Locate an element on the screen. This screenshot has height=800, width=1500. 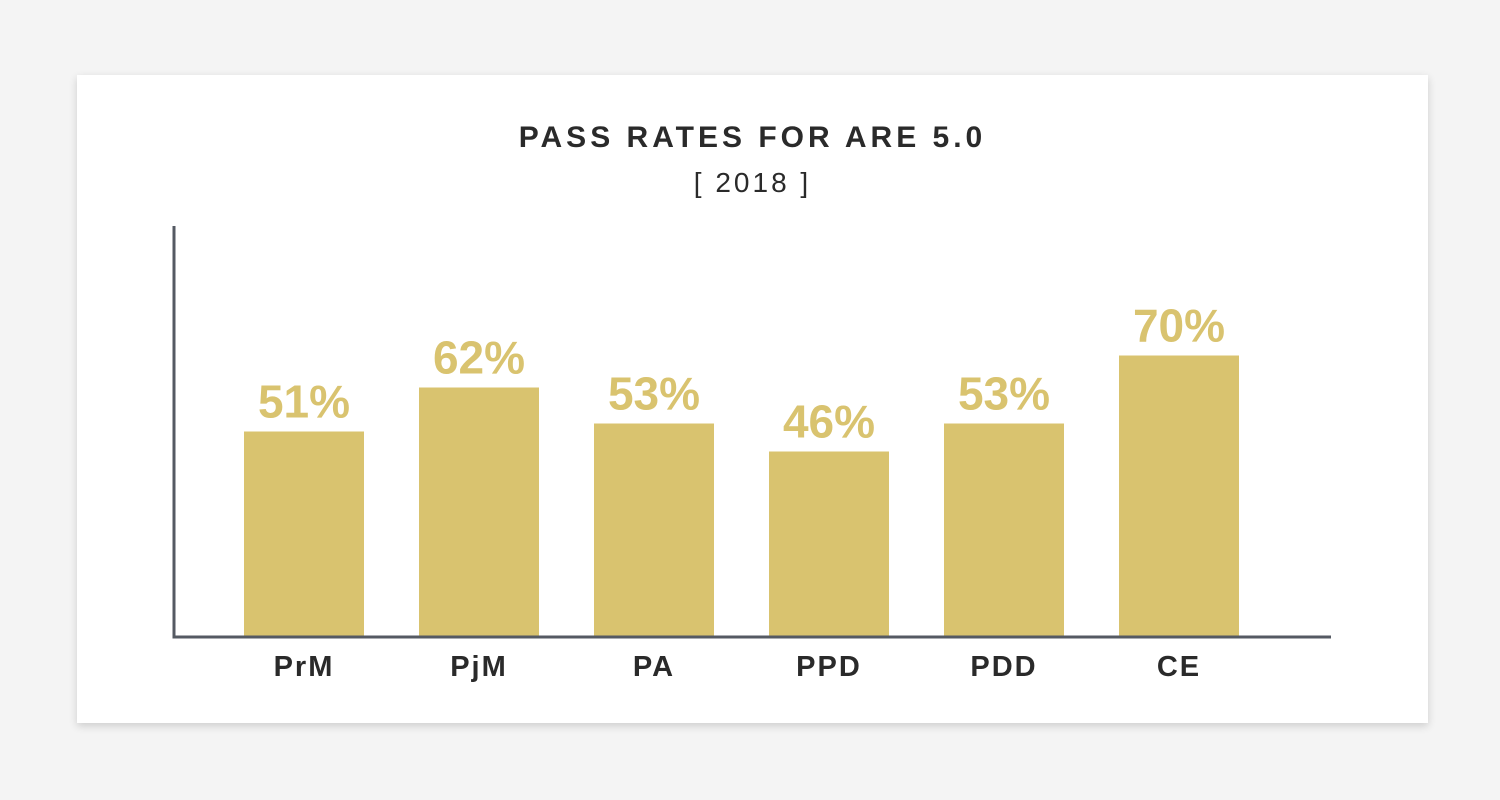
value-label-pjm: 62% is located at coordinates (479, 358).